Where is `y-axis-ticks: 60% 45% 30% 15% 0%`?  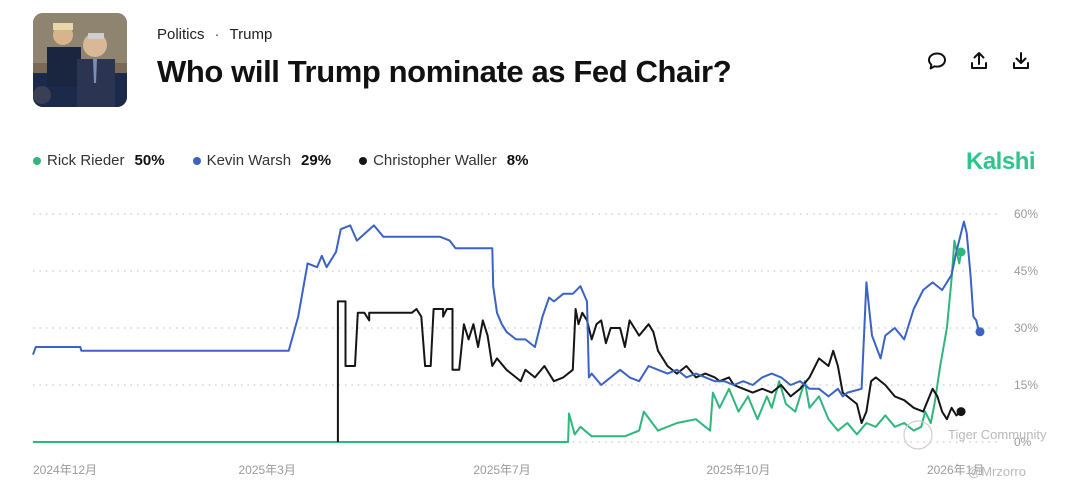 y-axis-ticks: 60% 45% 30% 15% 0% is located at coordinates (1026, 328).